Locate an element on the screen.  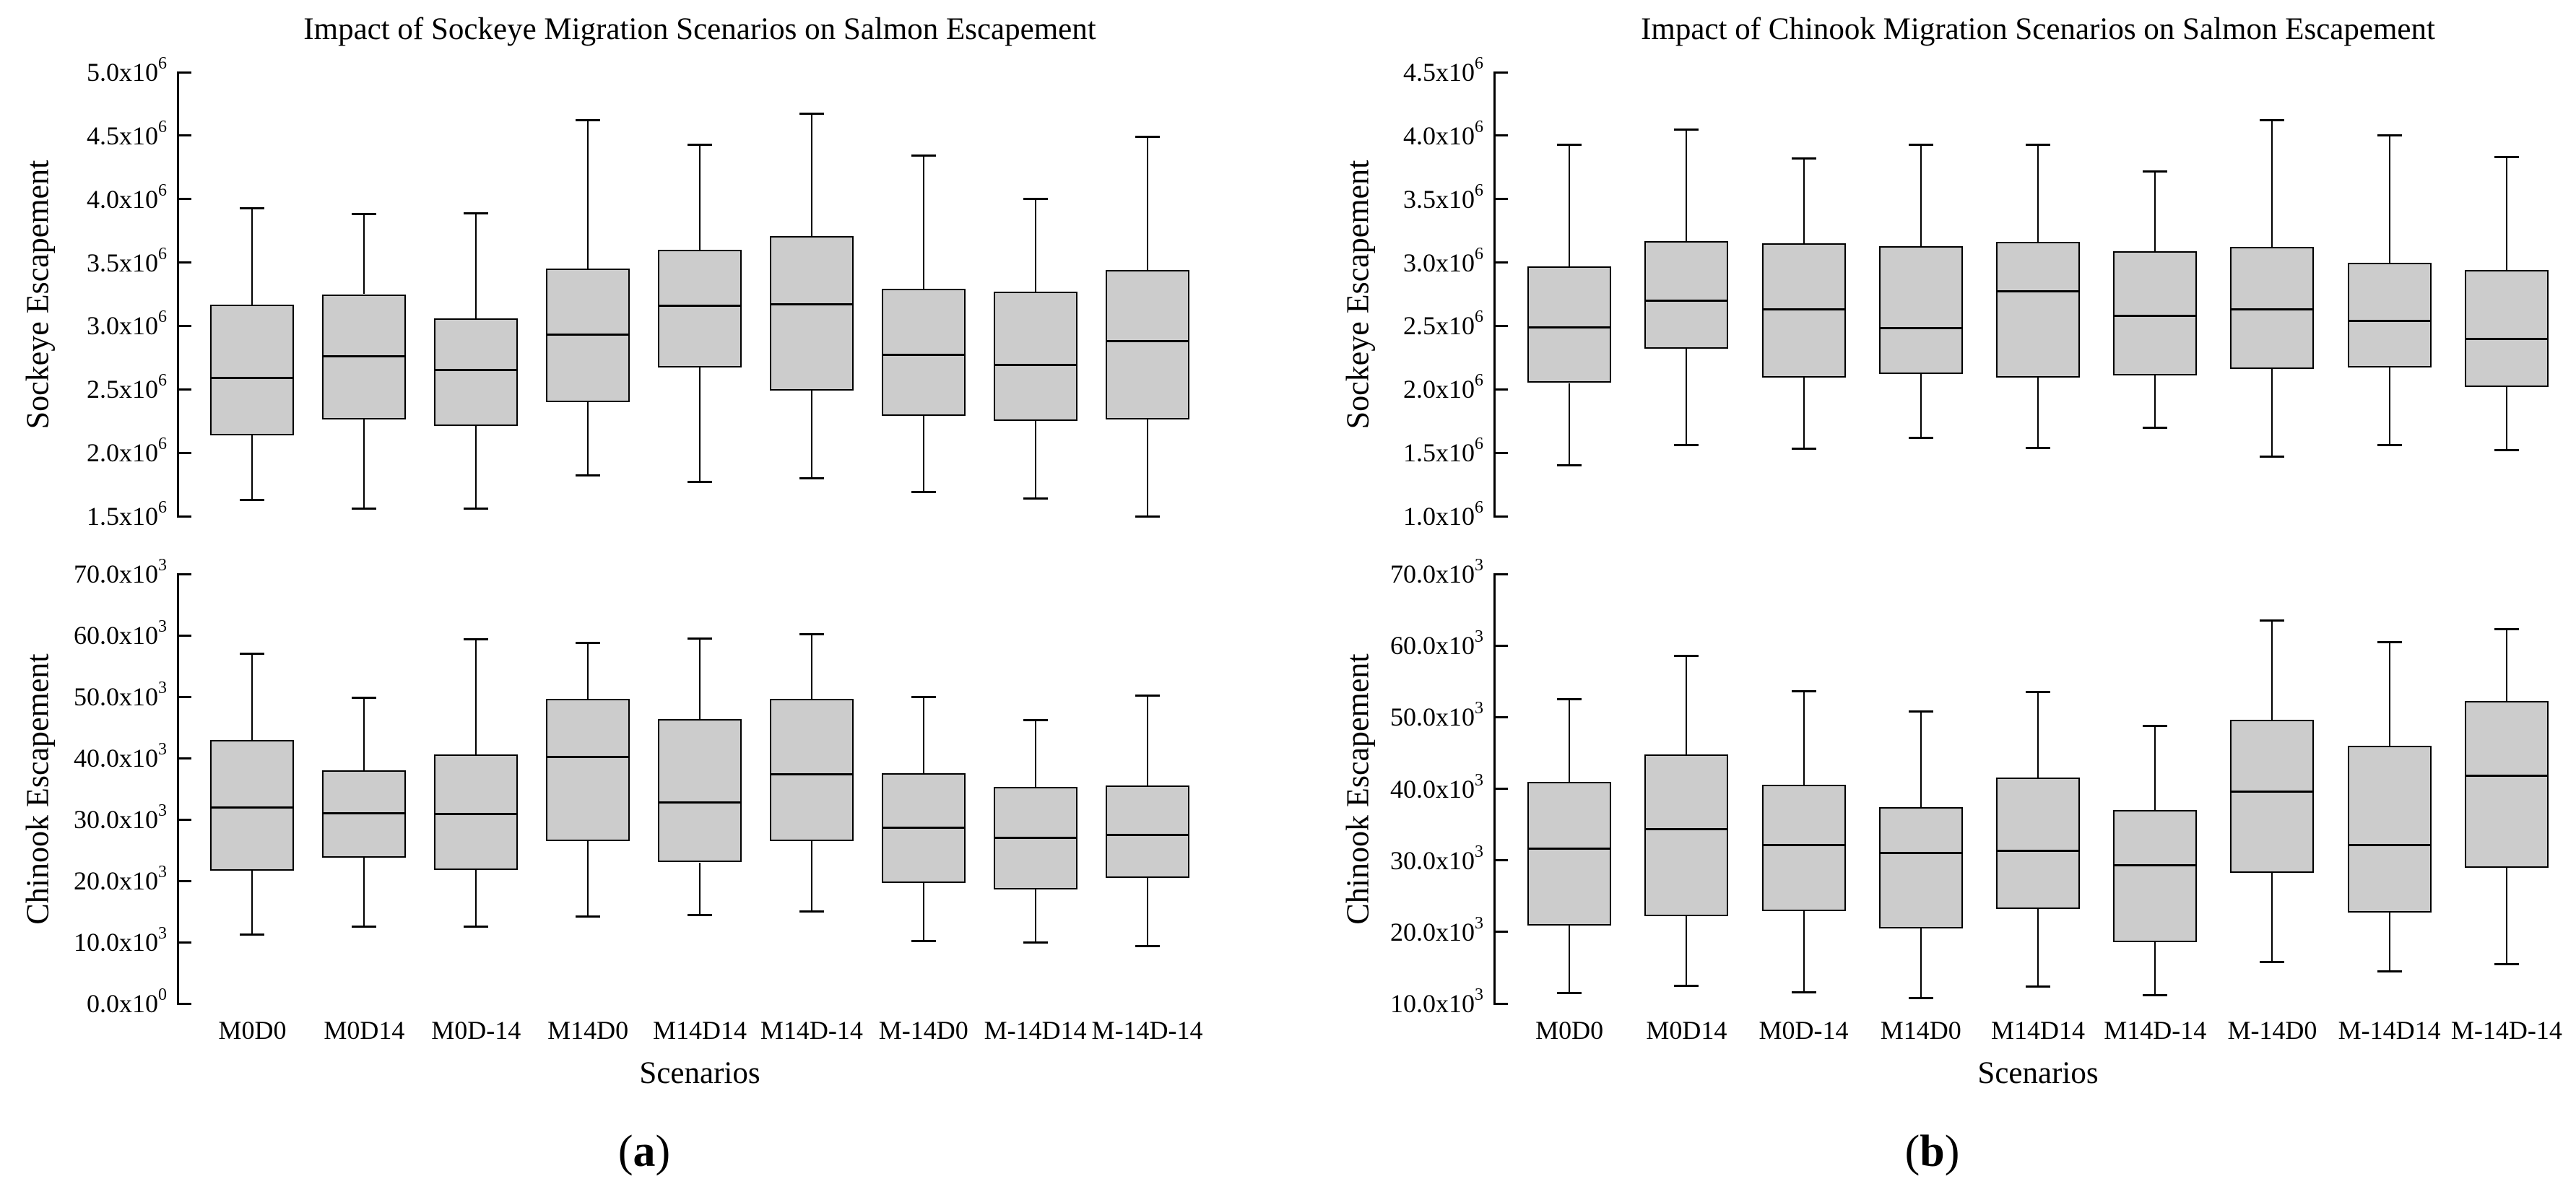
y-axis-tick-label: 1.0x106 is located at coordinates (1402, 514).